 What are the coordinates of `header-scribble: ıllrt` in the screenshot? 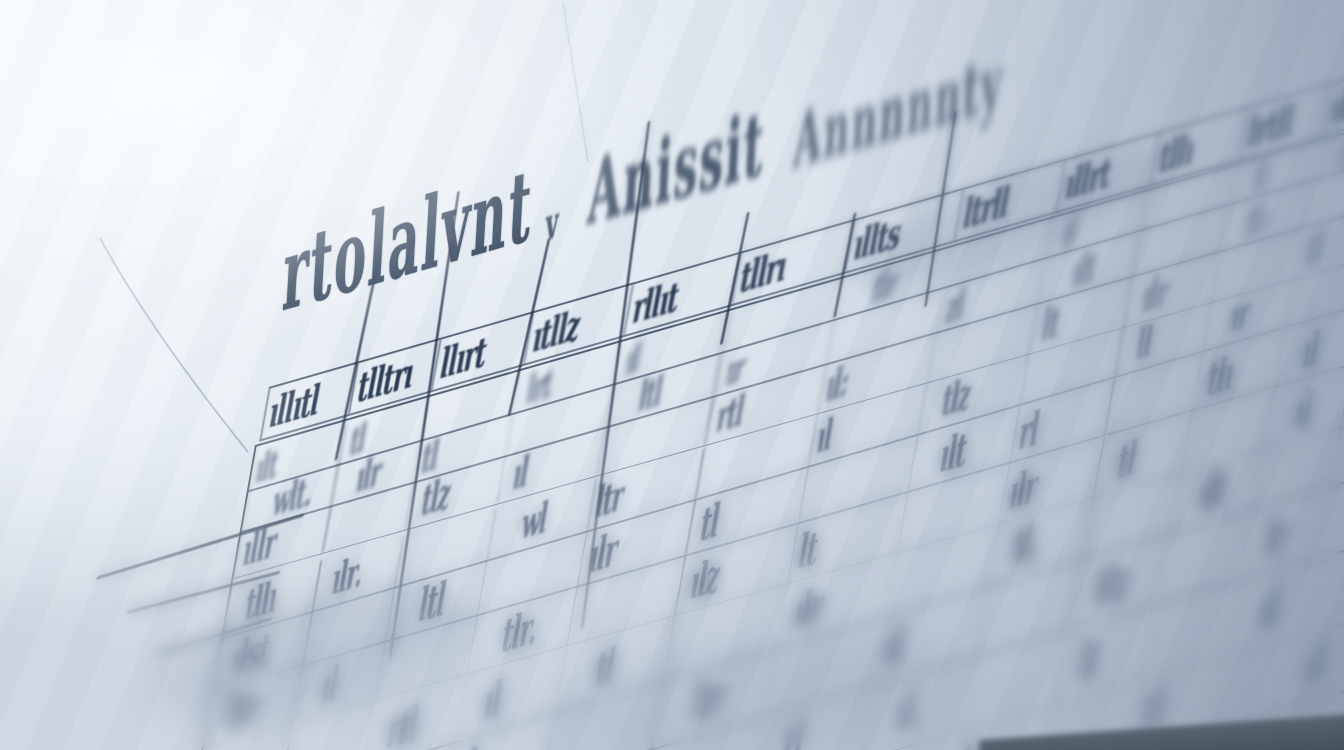 It's located at (1088, 178).